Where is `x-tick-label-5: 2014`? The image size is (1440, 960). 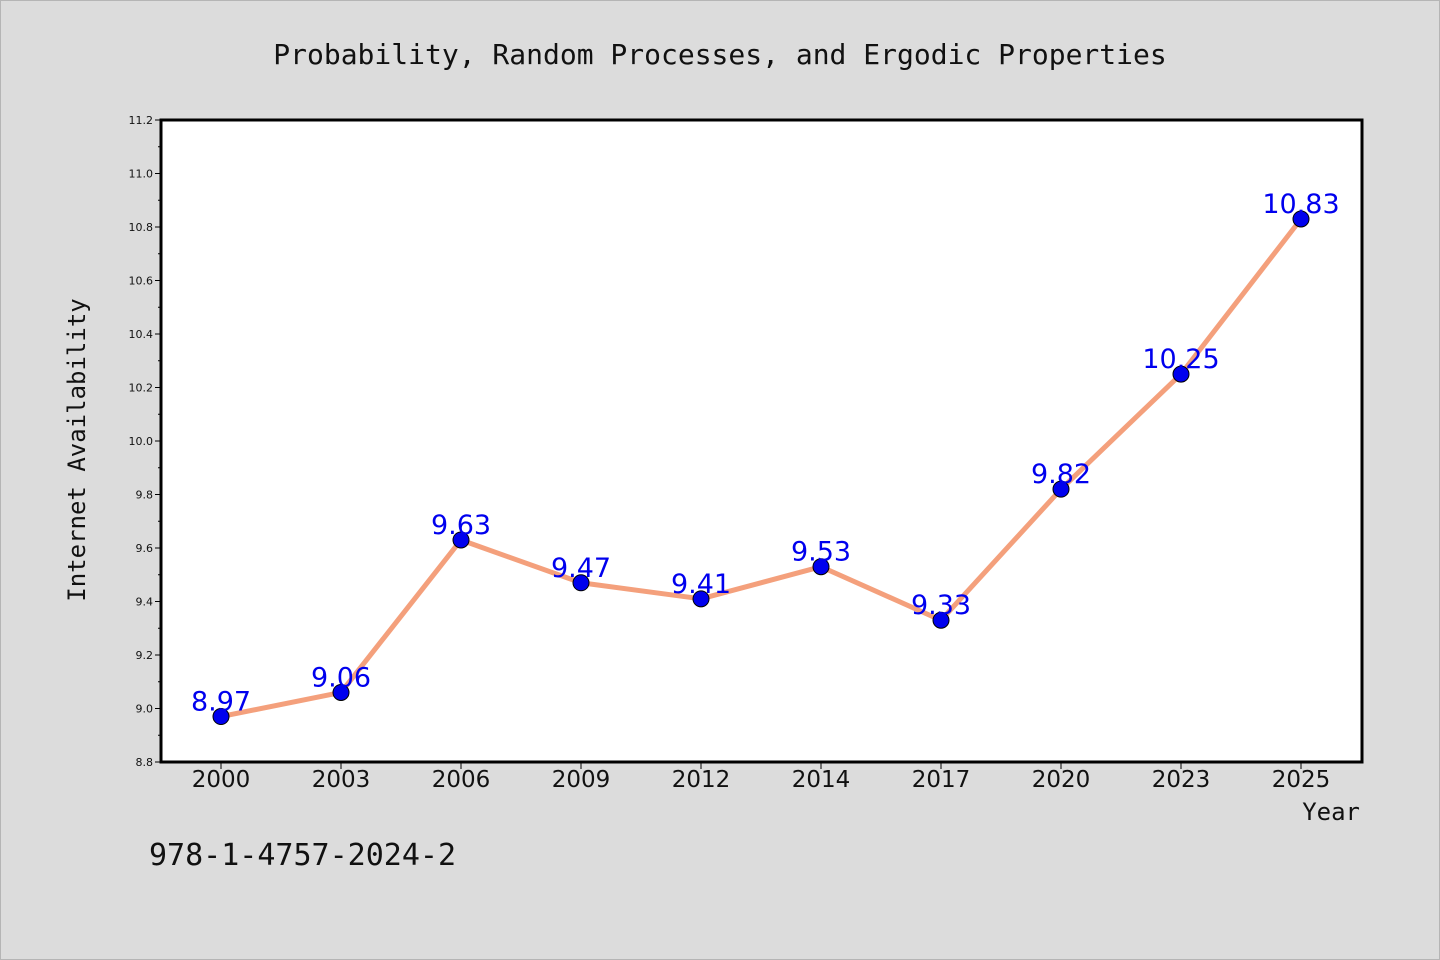 x-tick-label-5: 2014 is located at coordinates (821, 780).